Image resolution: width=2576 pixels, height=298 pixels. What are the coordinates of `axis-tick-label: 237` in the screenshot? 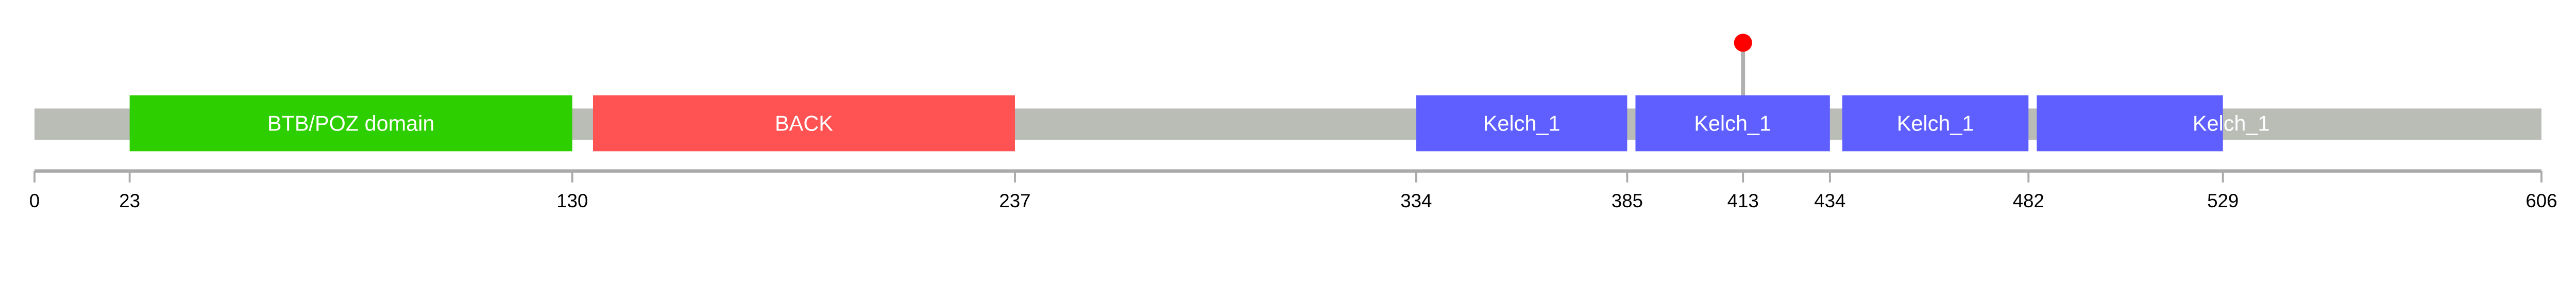 It's located at (1014, 201).